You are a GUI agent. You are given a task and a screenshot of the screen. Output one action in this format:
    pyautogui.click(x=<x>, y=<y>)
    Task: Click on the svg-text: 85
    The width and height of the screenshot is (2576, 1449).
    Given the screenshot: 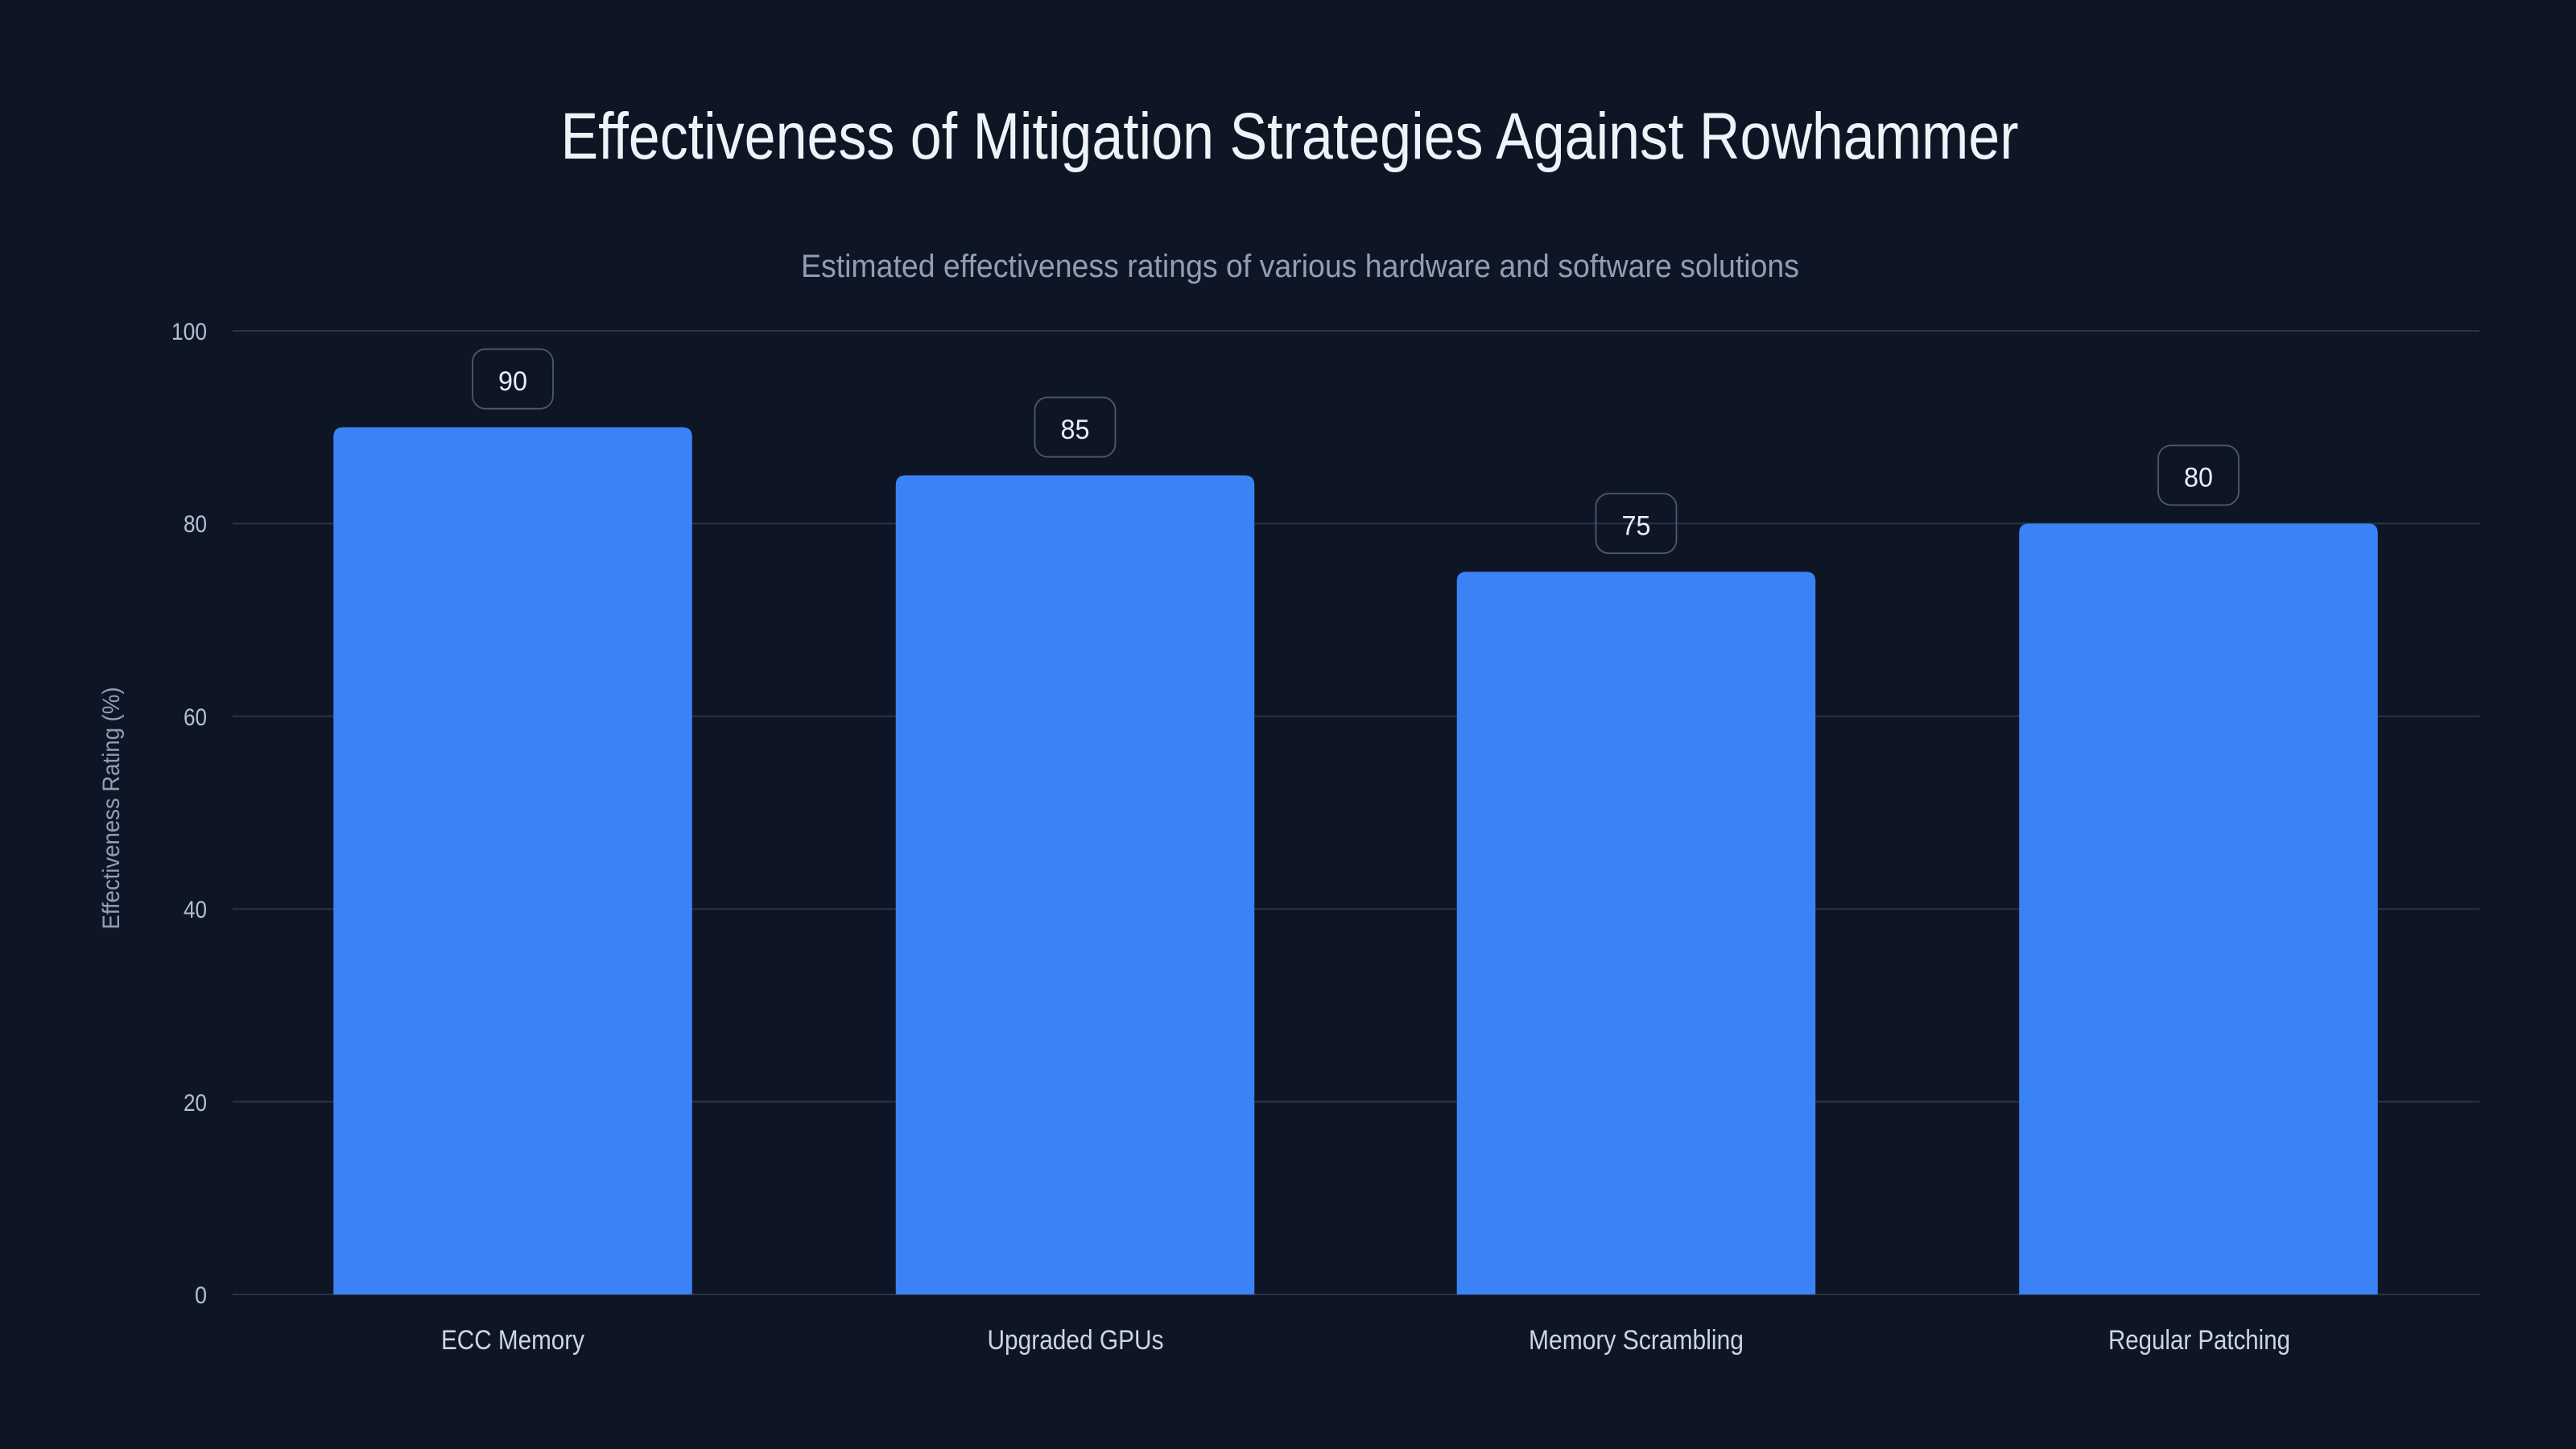 What is the action you would take?
    pyautogui.click(x=1075, y=430)
    